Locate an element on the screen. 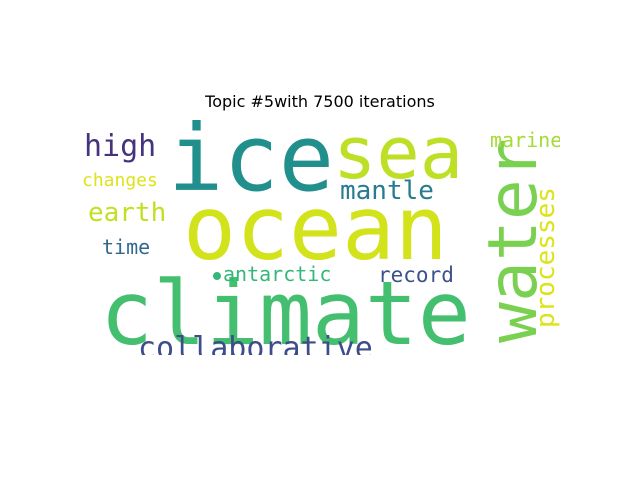 This screenshot has width=640, height=480. word-high: high is located at coordinates (120, 146).